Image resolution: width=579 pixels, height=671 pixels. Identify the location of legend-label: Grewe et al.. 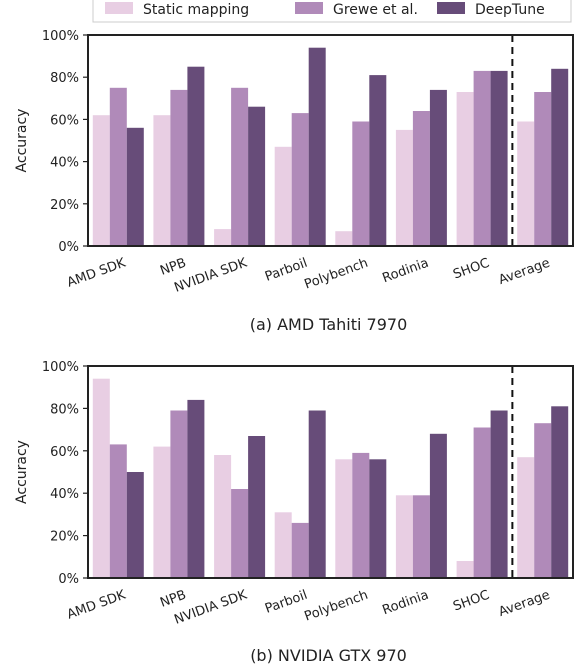
(375, 10).